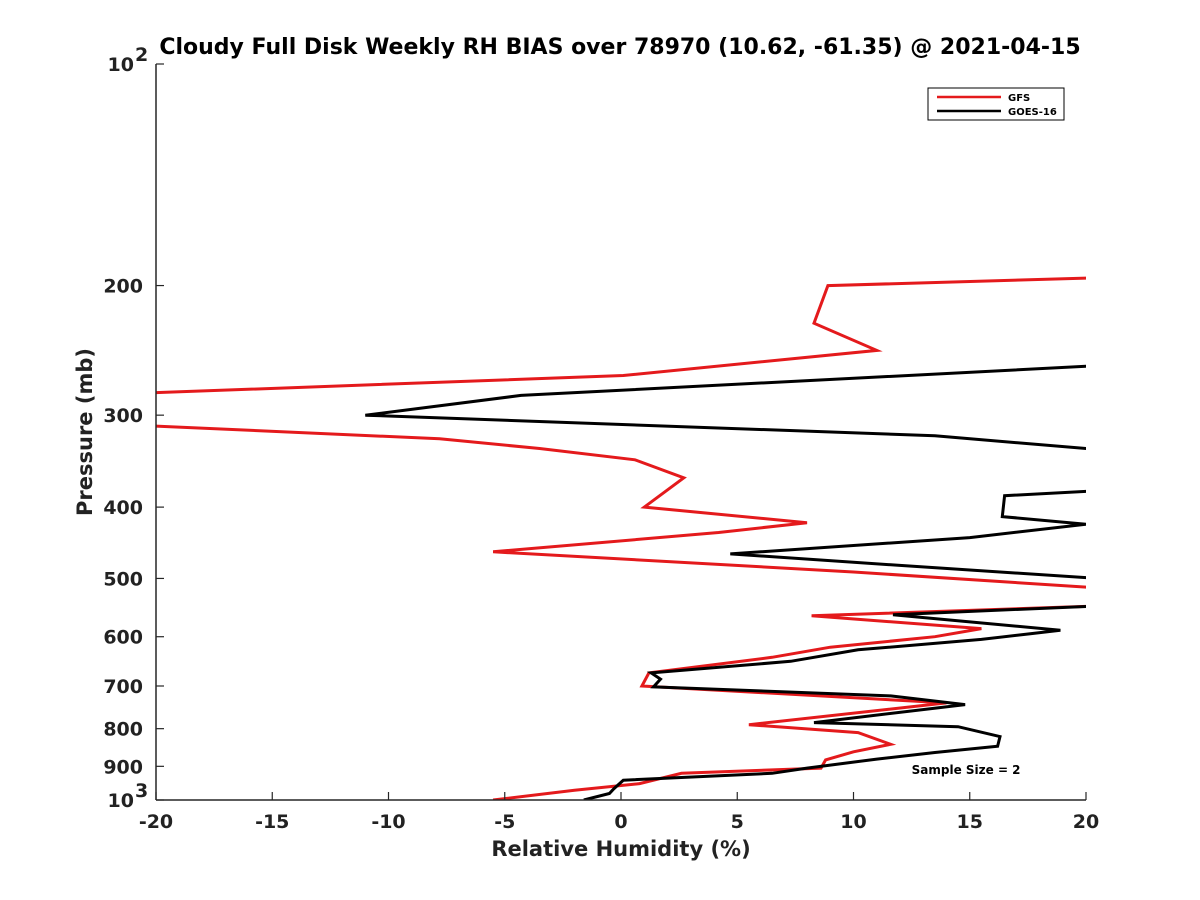 Image resolution: width=1200 pixels, height=900 pixels. I want to click on x-tick-label: 15, so click(970, 822).